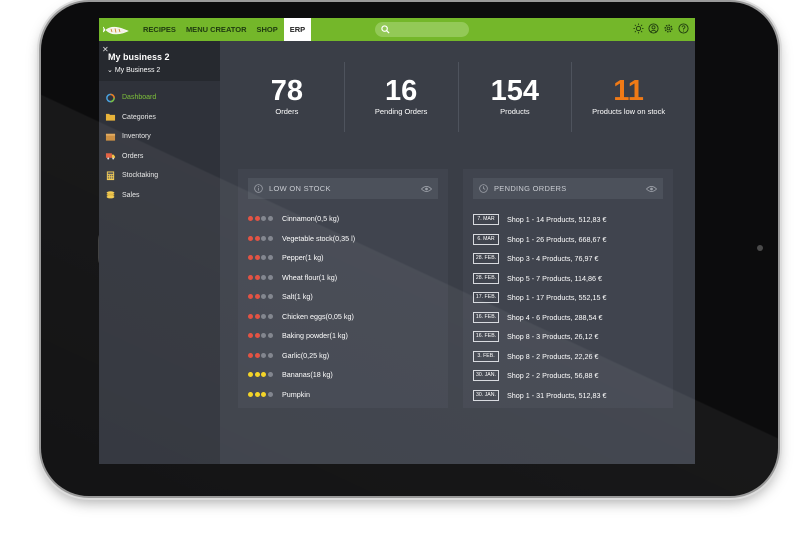 Image resolution: width=798 pixels, height=539 pixels. I want to click on stock-item-name: Baking powder(1 kg), so click(315, 336).